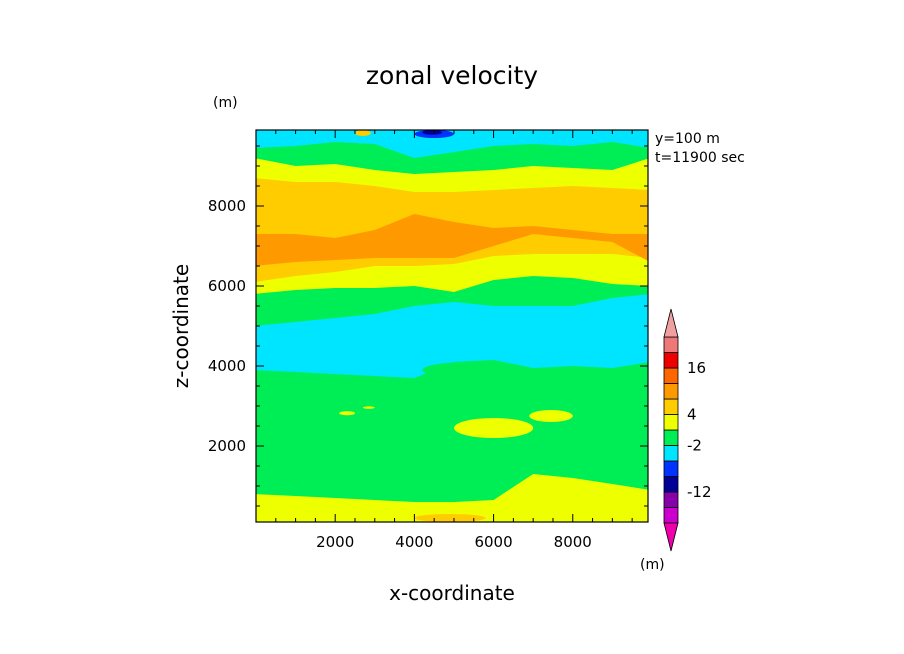 This screenshot has width=904, height=654. What do you see at coordinates (335, 542) in the screenshot?
I see `x-tick-label: 2000` at bounding box center [335, 542].